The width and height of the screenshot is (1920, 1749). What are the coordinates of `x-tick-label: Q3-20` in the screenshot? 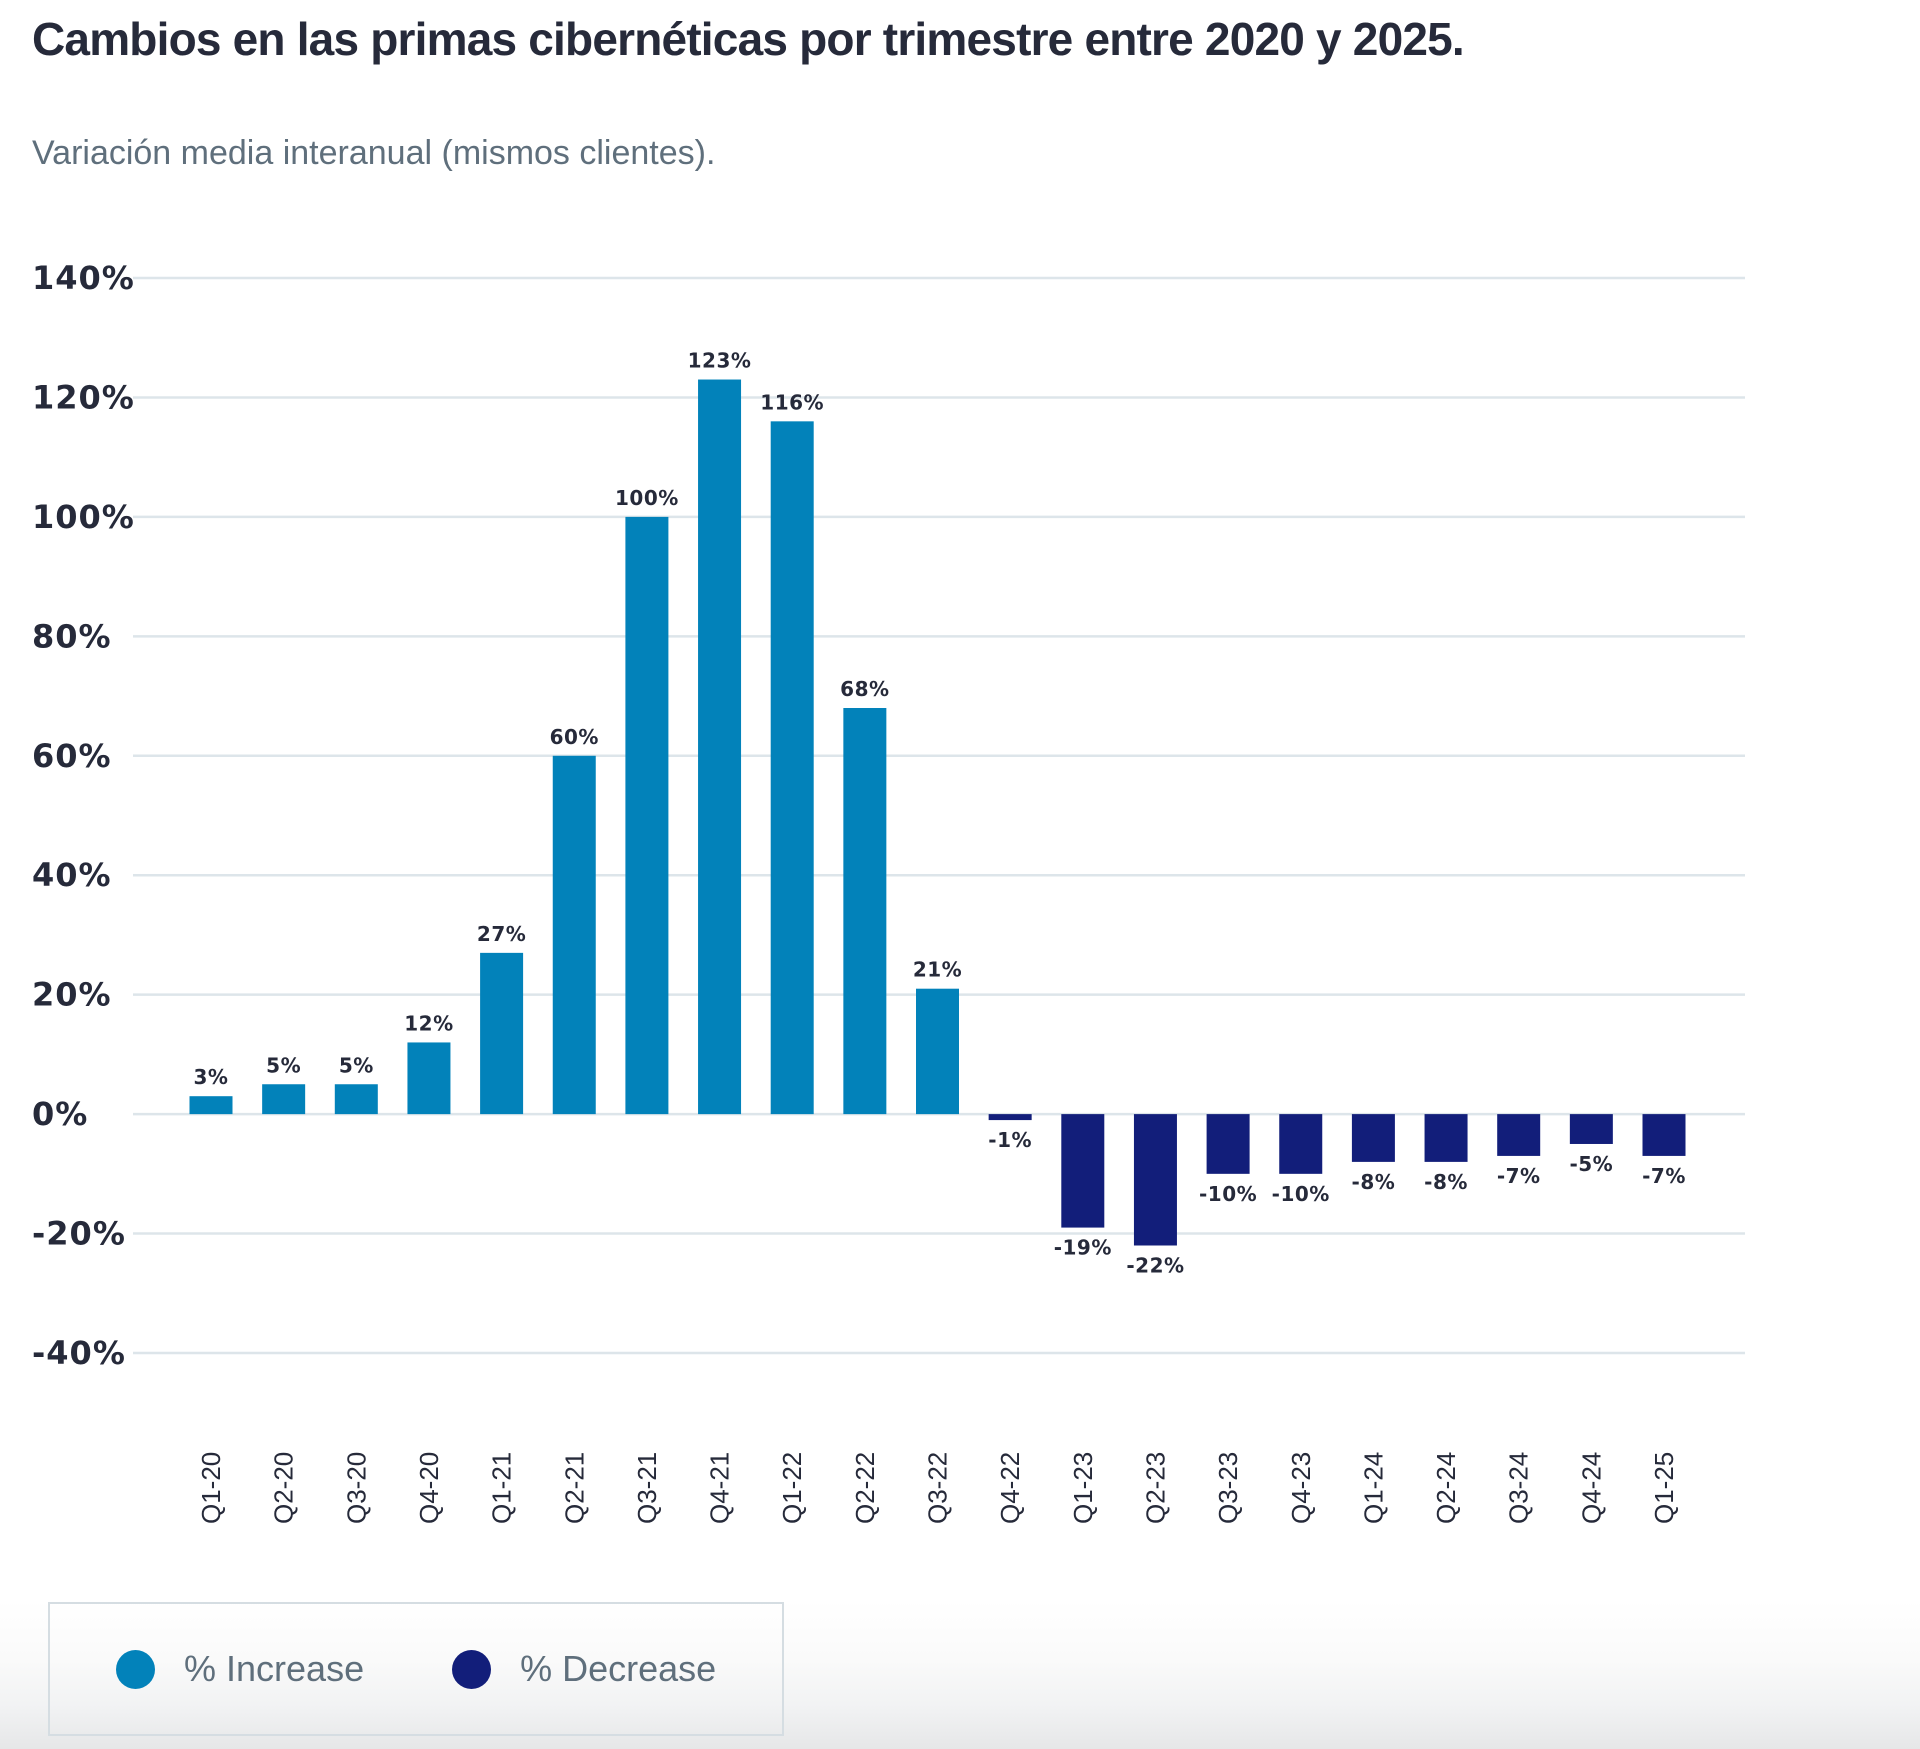 It's located at (356, 1488).